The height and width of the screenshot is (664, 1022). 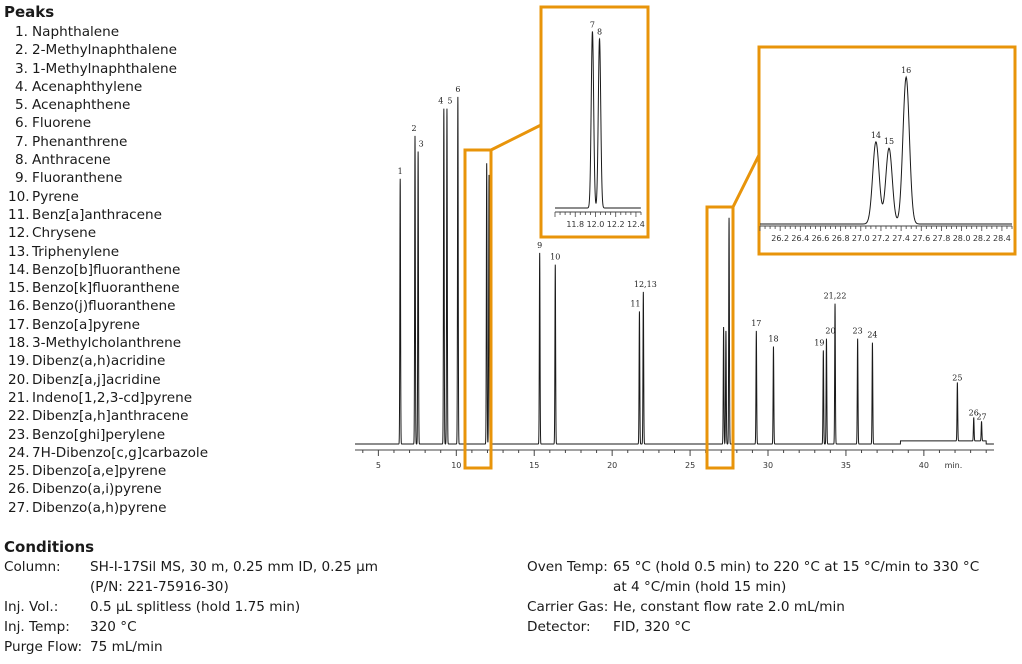 What do you see at coordinates (55, 196) in the screenshot?
I see `peak-compound-name: Pyrene` at bounding box center [55, 196].